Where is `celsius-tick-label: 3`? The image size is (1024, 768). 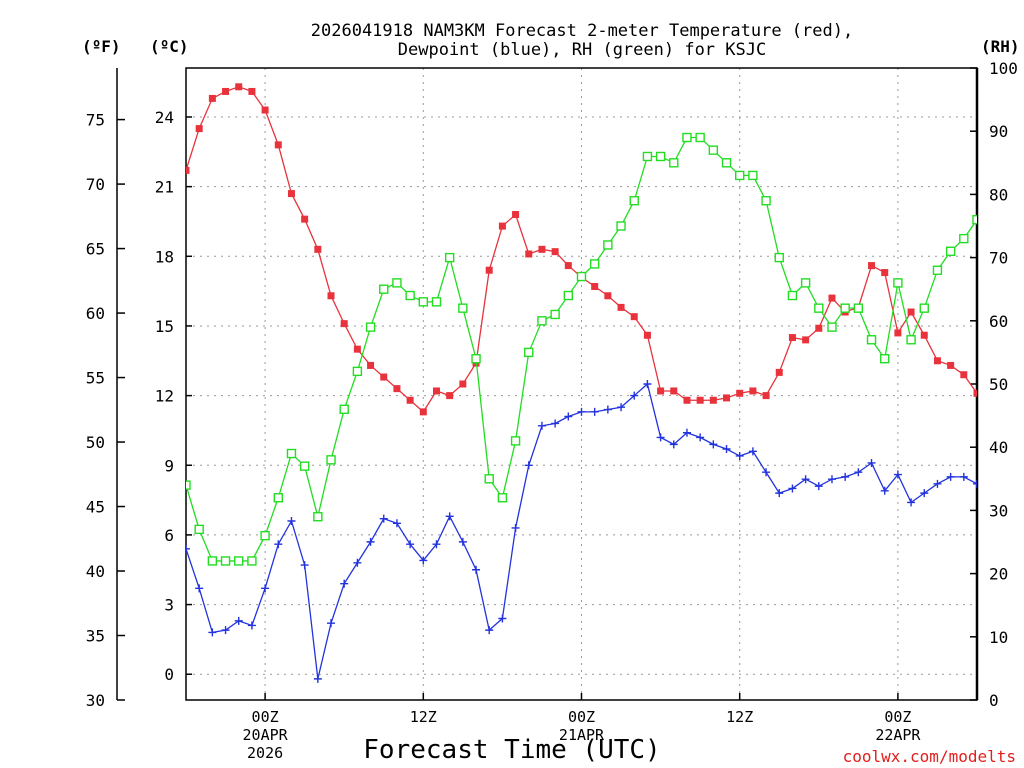 celsius-tick-label: 3 is located at coordinates (169, 605).